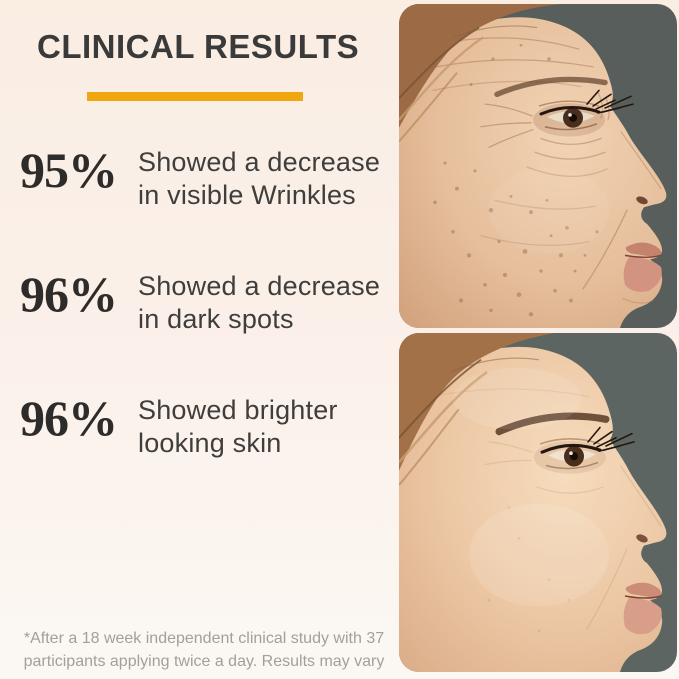  What do you see at coordinates (216, 319) in the screenshot?
I see `stat-description-line: in dark spots` at bounding box center [216, 319].